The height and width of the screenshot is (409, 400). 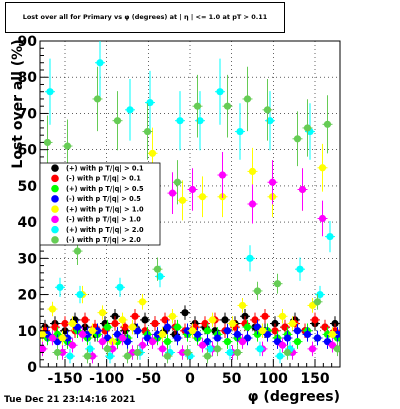 I want to click on legend-entry: (-) with p T/|q| > 2.0, so click(x=103, y=240).